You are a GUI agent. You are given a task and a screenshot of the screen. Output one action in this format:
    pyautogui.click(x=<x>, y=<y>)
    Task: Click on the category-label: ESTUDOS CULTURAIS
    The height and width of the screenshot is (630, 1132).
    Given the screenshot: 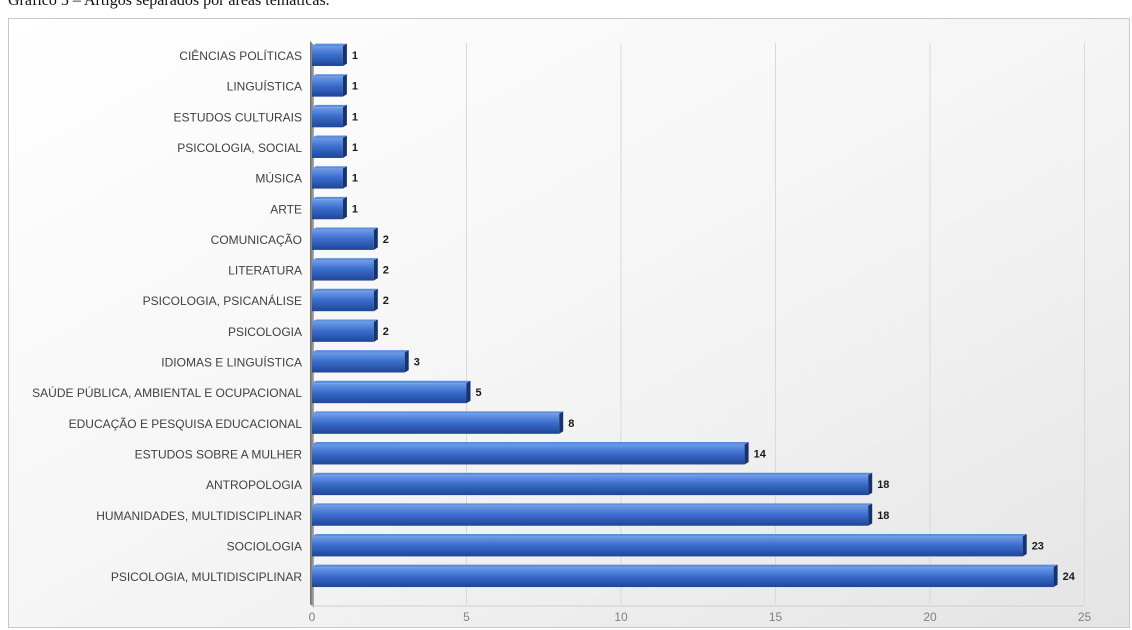 What is the action you would take?
    pyautogui.click(x=238, y=117)
    